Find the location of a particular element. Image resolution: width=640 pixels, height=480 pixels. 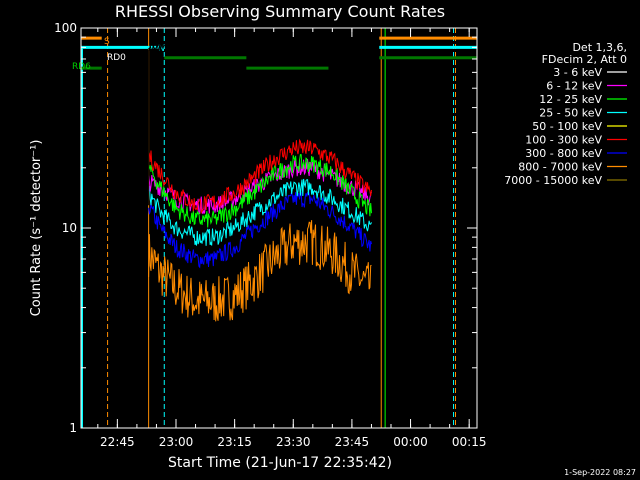

legend-label-5: 50 - 100 keV is located at coordinates (567, 126).